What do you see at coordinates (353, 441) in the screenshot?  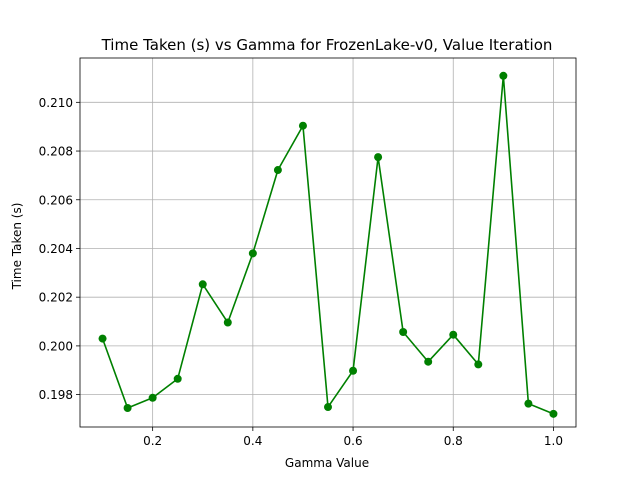 I see `x-tick-label: 0.6` at bounding box center [353, 441].